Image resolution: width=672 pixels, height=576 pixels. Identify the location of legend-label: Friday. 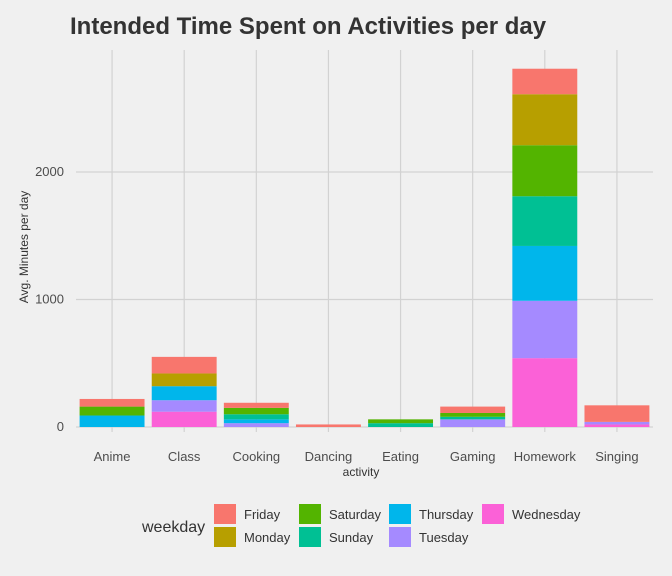
(262, 514).